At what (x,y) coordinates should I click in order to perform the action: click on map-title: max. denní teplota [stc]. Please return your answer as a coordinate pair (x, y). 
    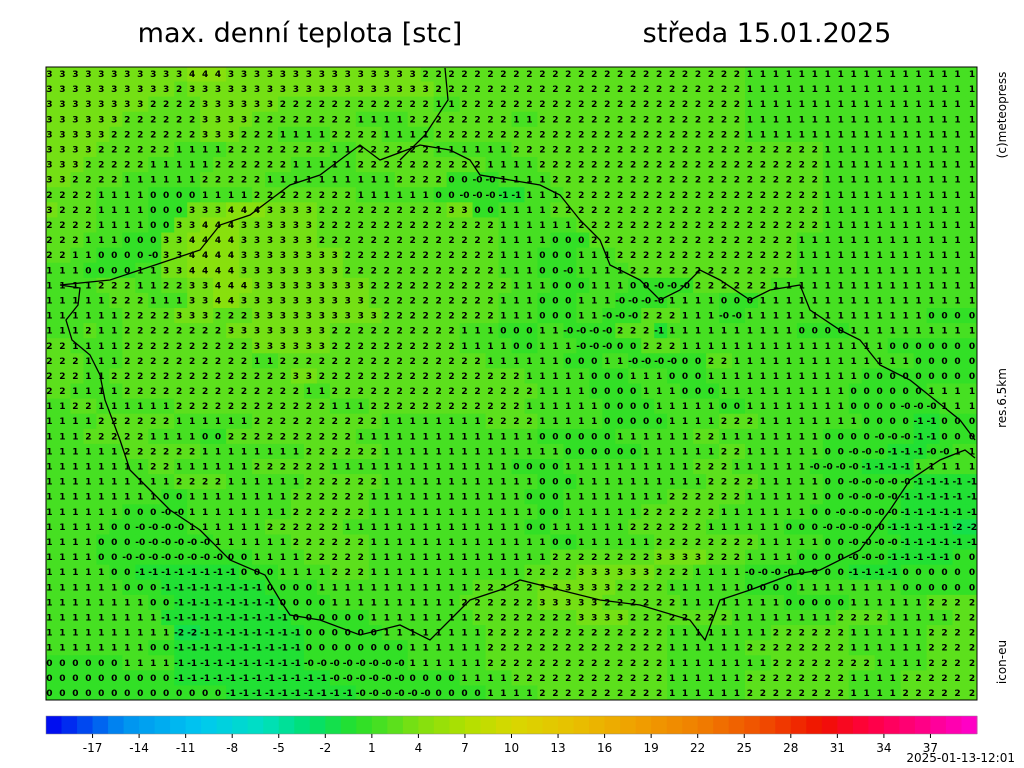
    Looking at the image, I should click on (300, 33).